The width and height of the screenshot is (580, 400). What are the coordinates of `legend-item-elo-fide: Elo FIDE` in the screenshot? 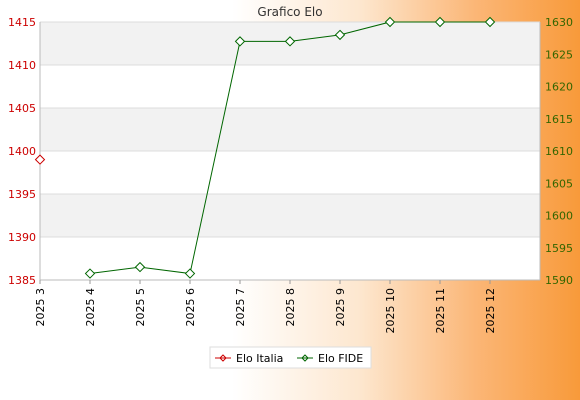 It's located at (330, 358).